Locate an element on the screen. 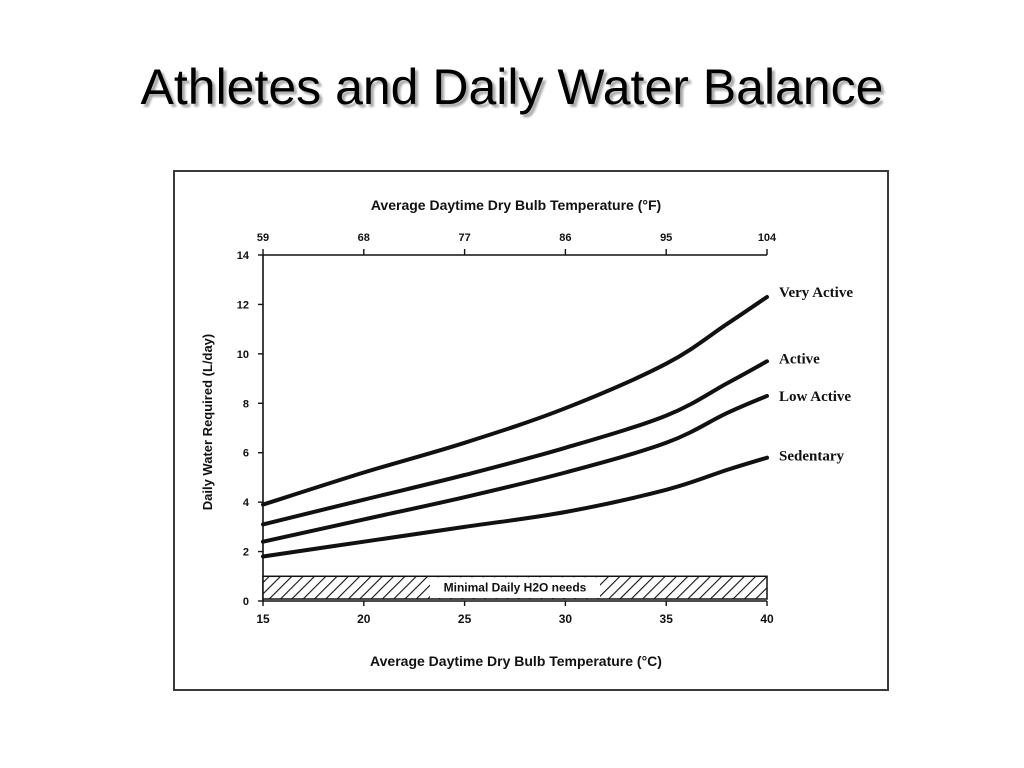 The height and width of the screenshot is (768, 1024). top-tick-label: 104 is located at coordinates (767, 238).